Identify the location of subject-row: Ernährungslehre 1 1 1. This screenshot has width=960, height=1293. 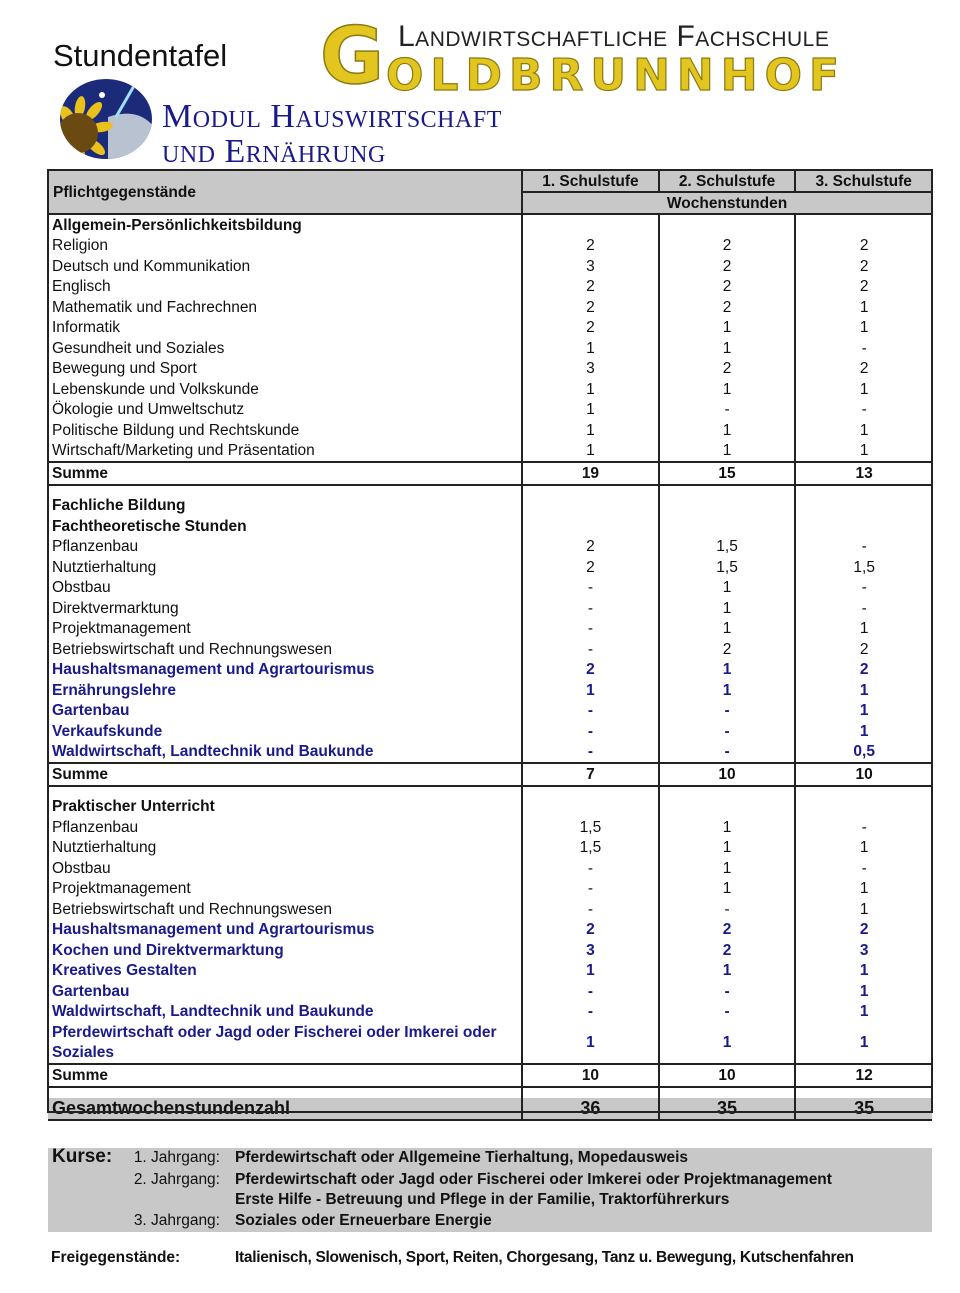
(490, 690).